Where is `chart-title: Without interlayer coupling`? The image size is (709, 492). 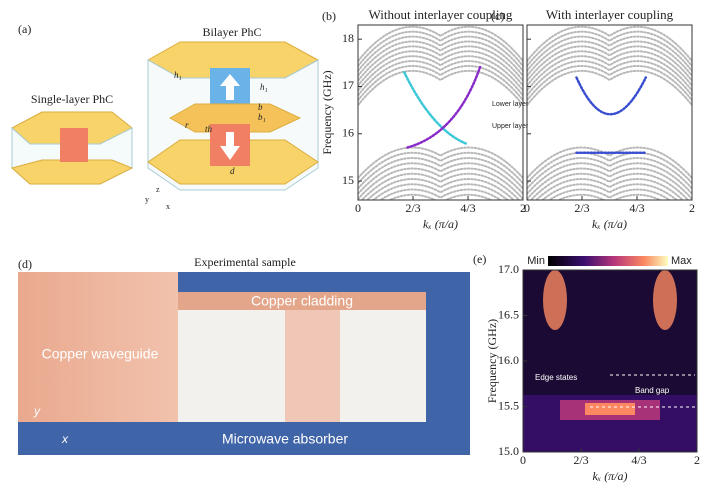 chart-title: Without interlayer coupling is located at coordinates (441, 14).